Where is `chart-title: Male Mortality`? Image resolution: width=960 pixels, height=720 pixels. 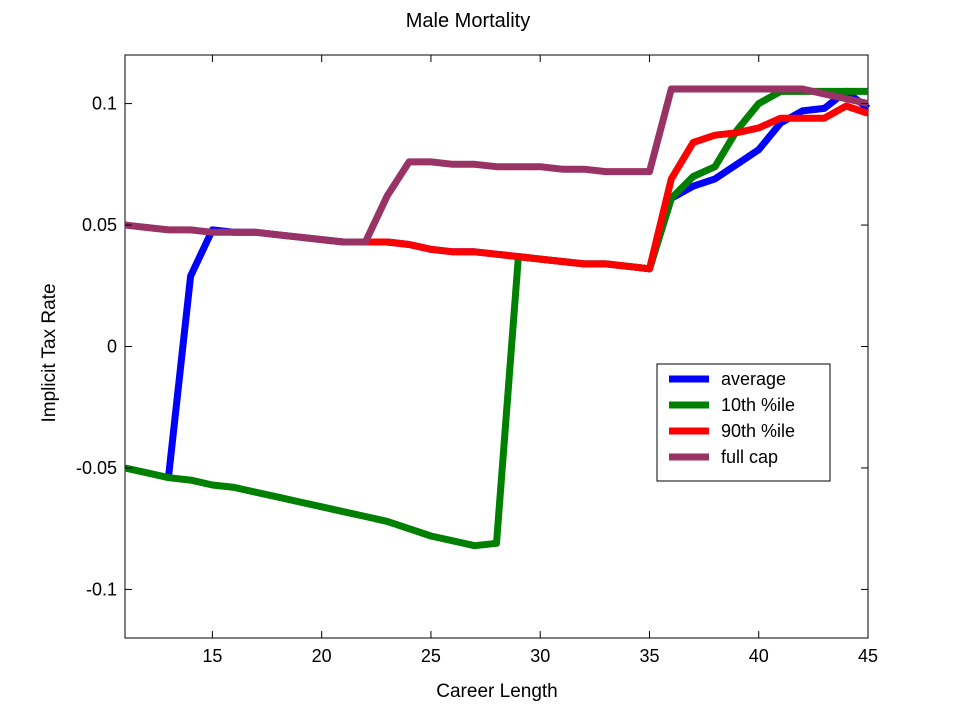
chart-title: Male Mortality is located at coordinates (468, 21).